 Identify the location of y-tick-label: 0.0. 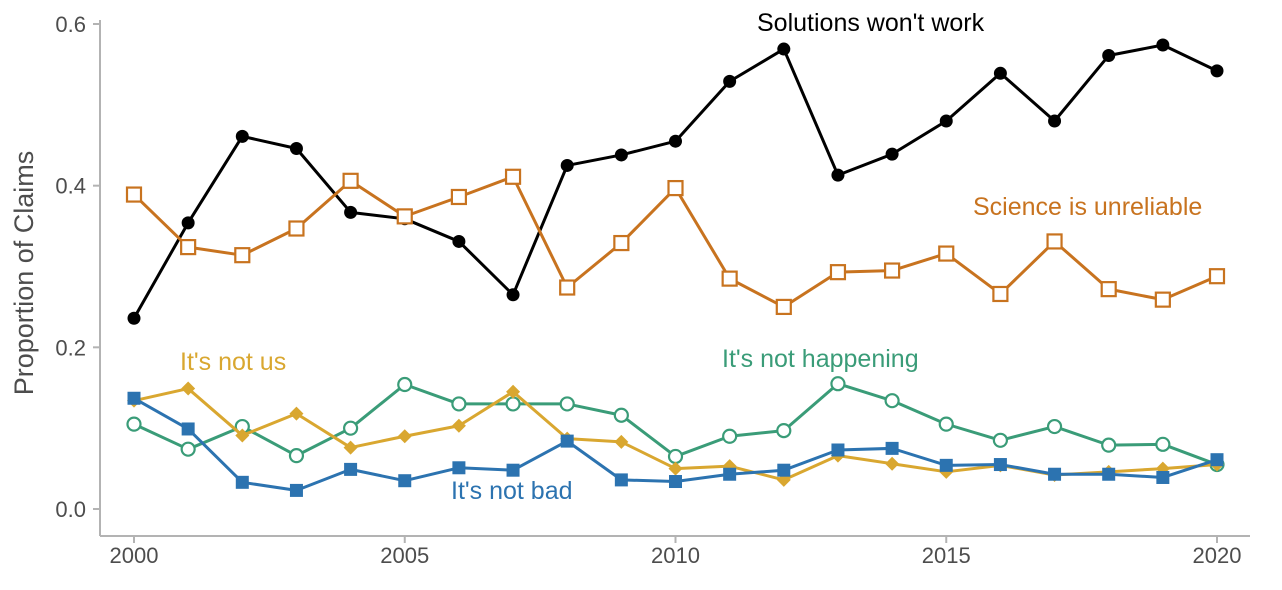
(70, 509).